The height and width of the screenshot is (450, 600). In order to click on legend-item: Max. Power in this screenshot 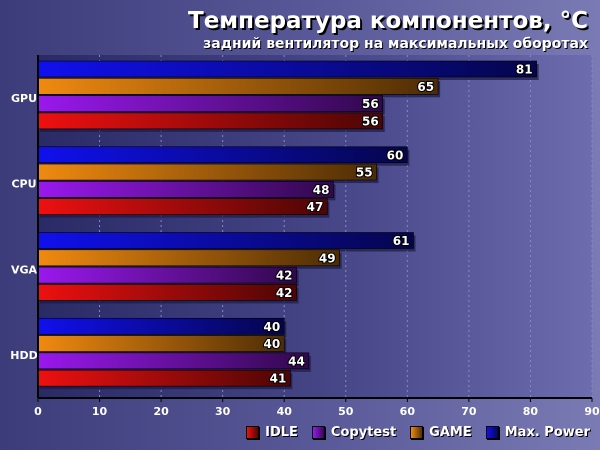, I will do `click(537, 432)`.